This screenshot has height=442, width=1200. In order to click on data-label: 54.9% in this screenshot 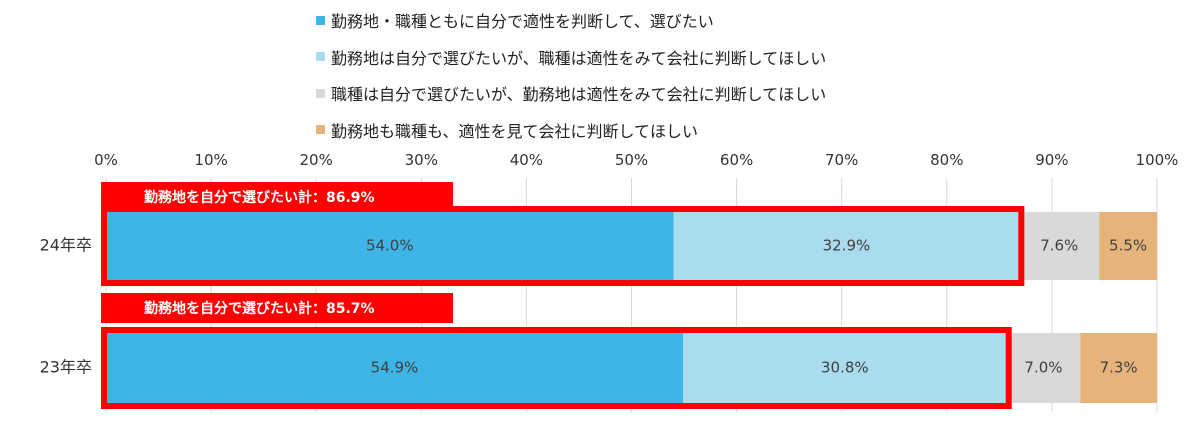, I will do `click(395, 368)`.